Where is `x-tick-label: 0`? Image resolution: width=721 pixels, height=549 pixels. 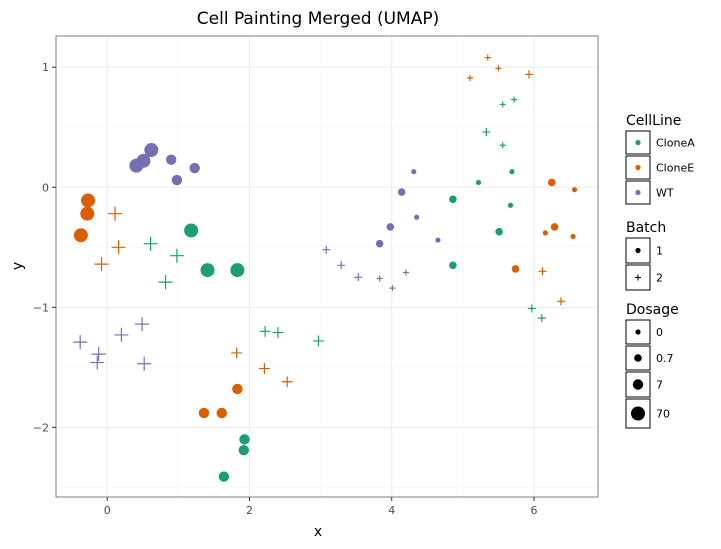 x-tick-label: 0 is located at coordinates (107, 510).